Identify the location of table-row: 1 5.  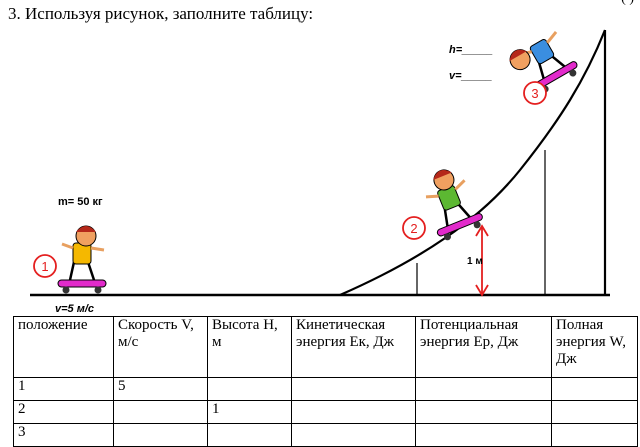
(325, 389).